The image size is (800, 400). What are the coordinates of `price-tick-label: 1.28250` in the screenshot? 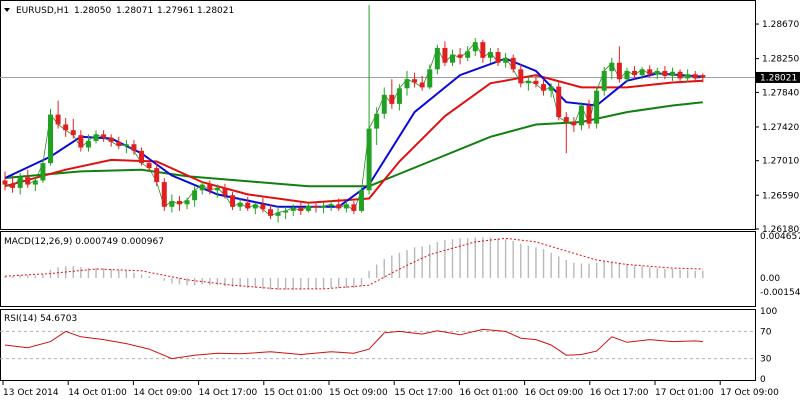 It's located at (780, 60).